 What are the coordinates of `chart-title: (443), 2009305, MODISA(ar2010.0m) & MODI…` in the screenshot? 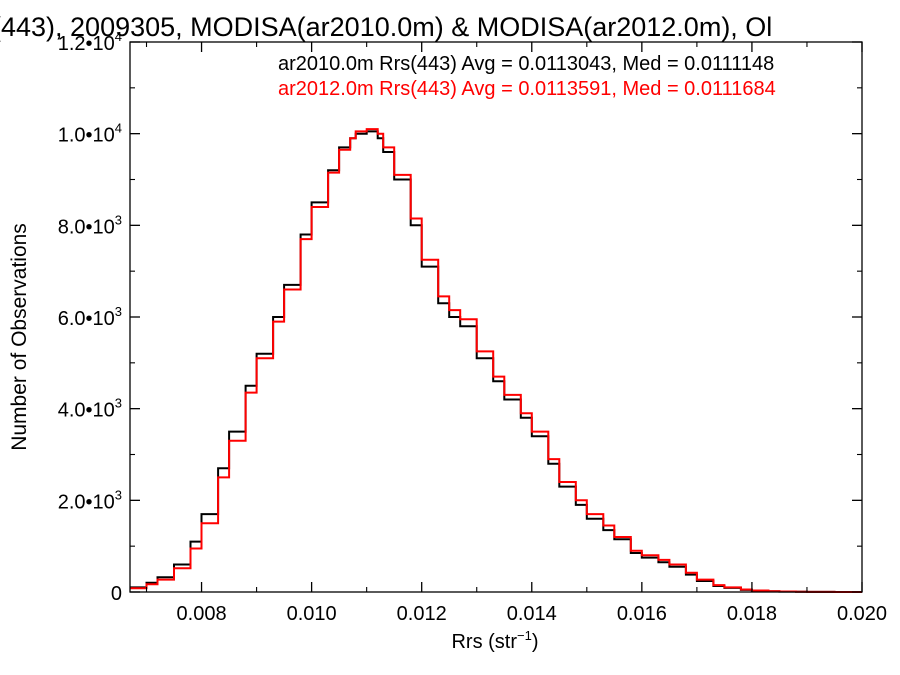 It's located at (386, 27).